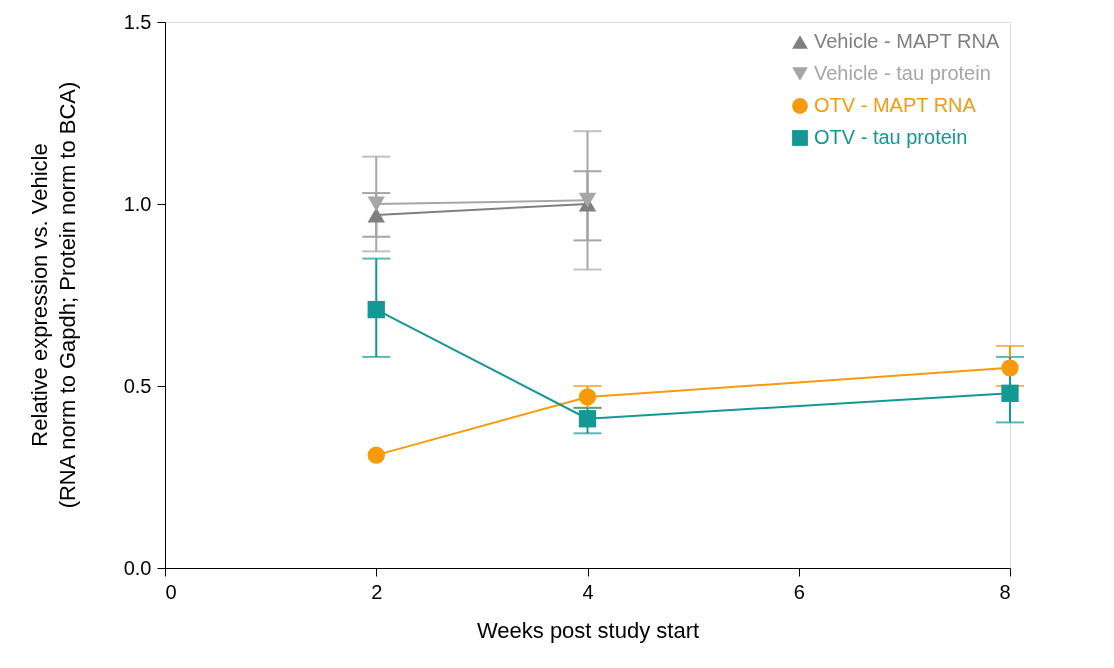 The width and height of the screenshot is (1114, 668). I want to click on x-tick-label: 0, so click(171, 591).